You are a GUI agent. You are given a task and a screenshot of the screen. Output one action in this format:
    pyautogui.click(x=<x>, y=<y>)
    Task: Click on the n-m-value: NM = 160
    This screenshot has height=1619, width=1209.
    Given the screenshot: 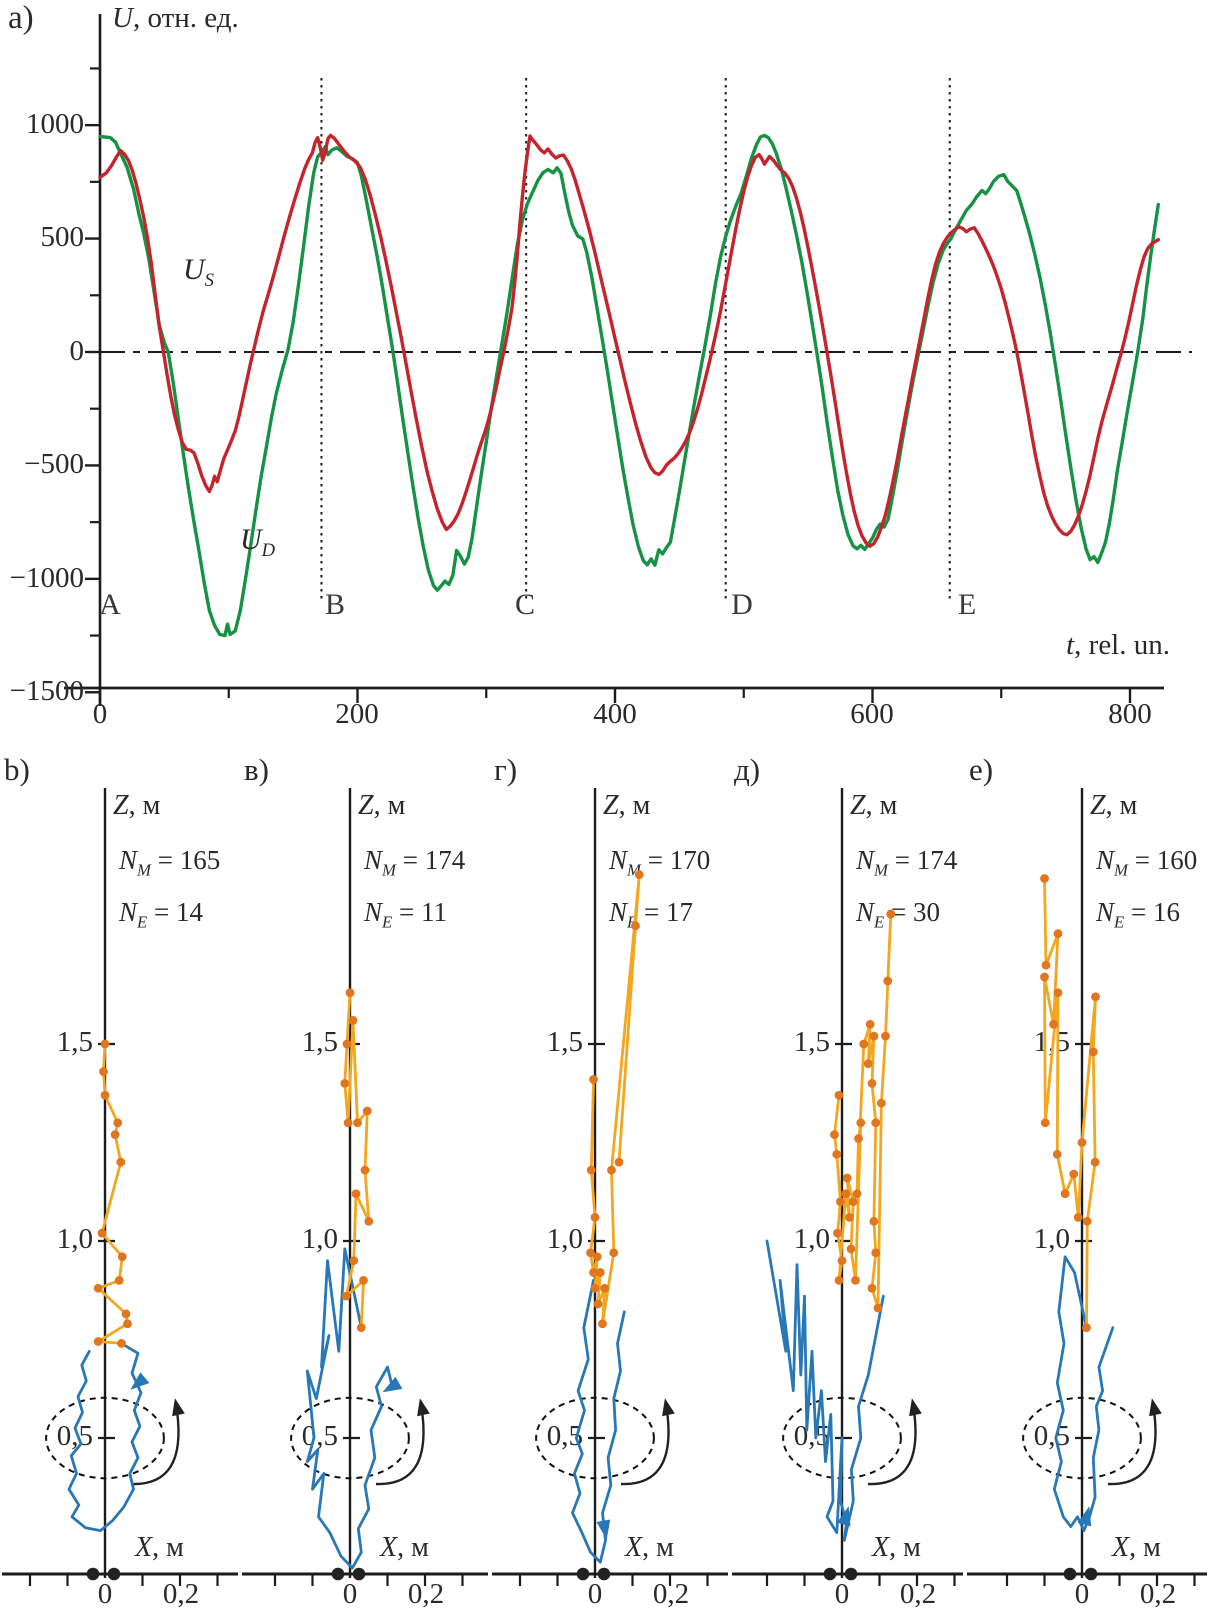 What is the action you would take?
    pyautogui.click(x=1147, y=862)
    